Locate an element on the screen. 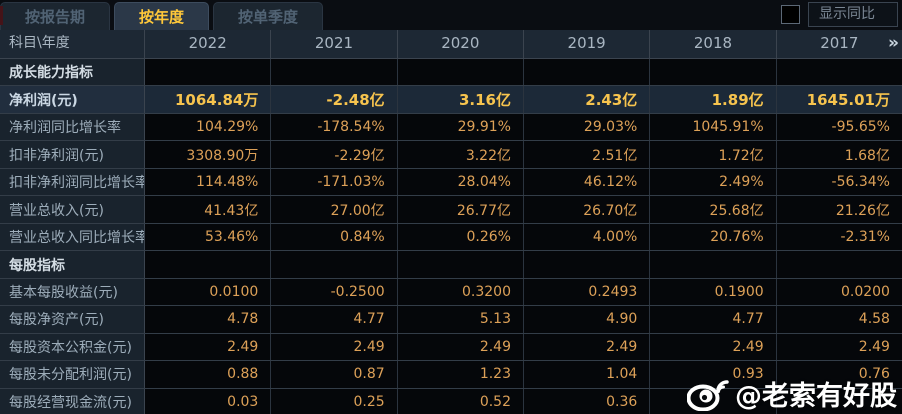 The image size is (902, 414). yoy-controls: 显示同比 is located at coordinates (841, 14).